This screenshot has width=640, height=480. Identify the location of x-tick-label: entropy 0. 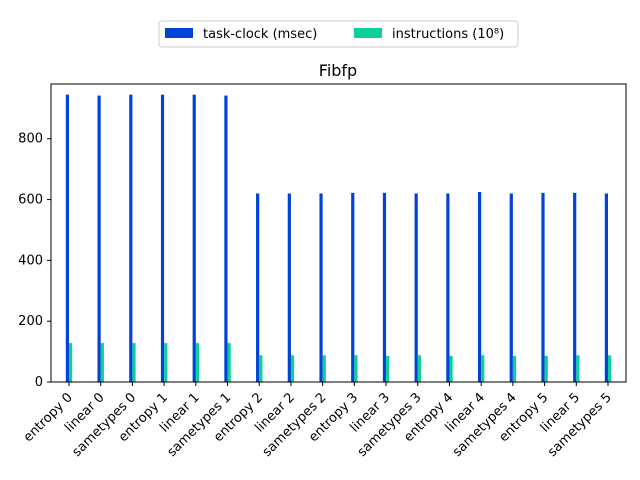
(48, 417).